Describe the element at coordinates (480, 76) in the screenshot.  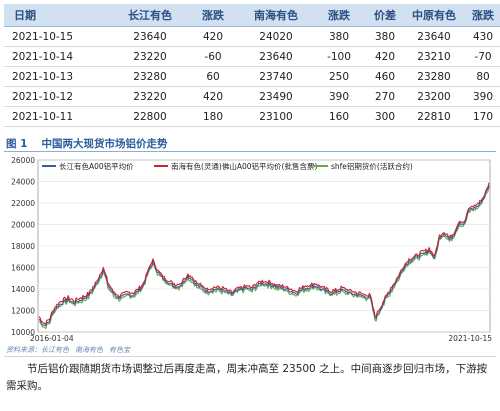
I see `cell-change: 80` at that location.